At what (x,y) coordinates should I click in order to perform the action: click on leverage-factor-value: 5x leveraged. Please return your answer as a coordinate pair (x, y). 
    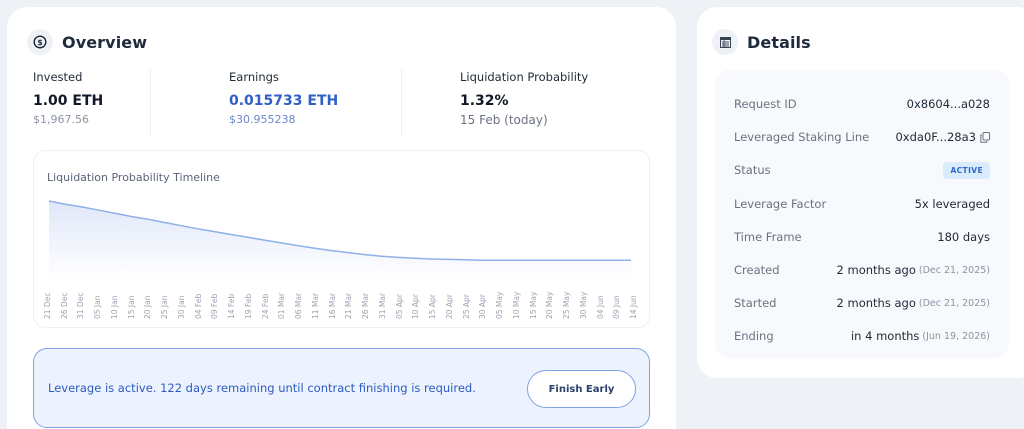
    Looking at the image, I should click on (952, 204).